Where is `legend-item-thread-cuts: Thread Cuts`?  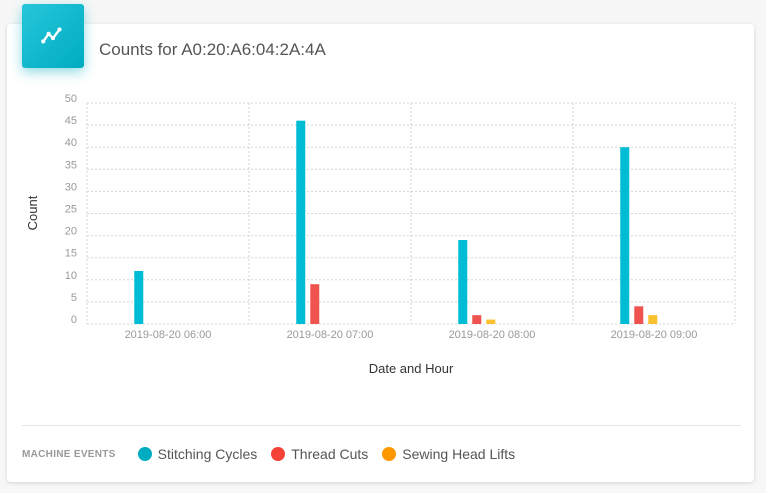 legend-item-thread-cuts: Thread Cuts is located at coordinates (319, 454).